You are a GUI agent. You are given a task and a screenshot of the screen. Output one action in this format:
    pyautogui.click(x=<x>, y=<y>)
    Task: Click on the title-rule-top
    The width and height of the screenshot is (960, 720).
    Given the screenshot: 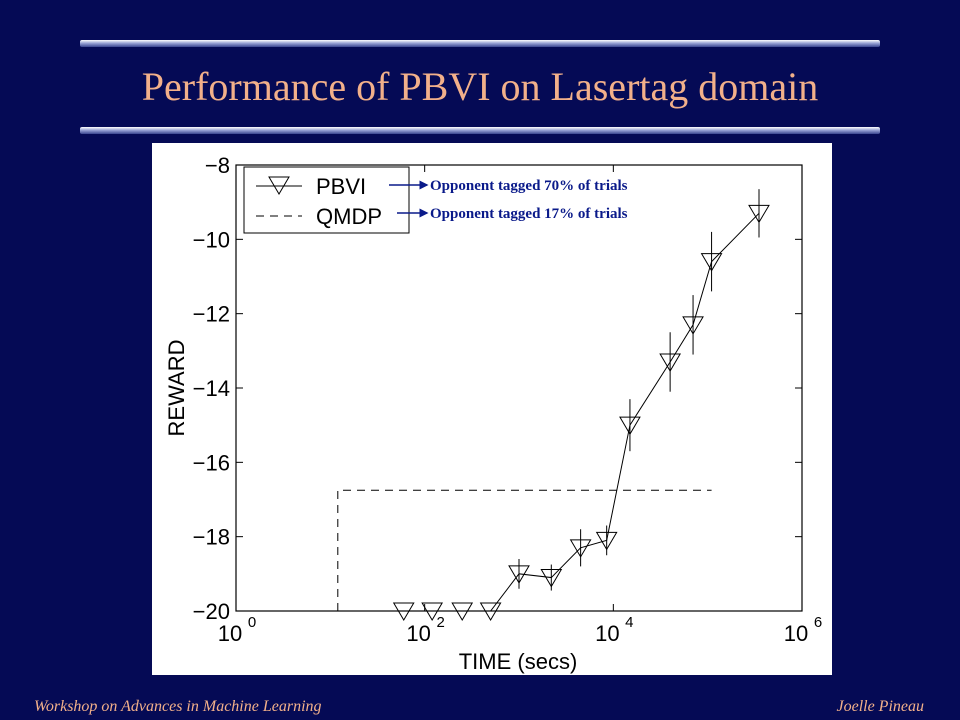 What is the action you would take?
    pyautogui.click(x=480, y=43)
    